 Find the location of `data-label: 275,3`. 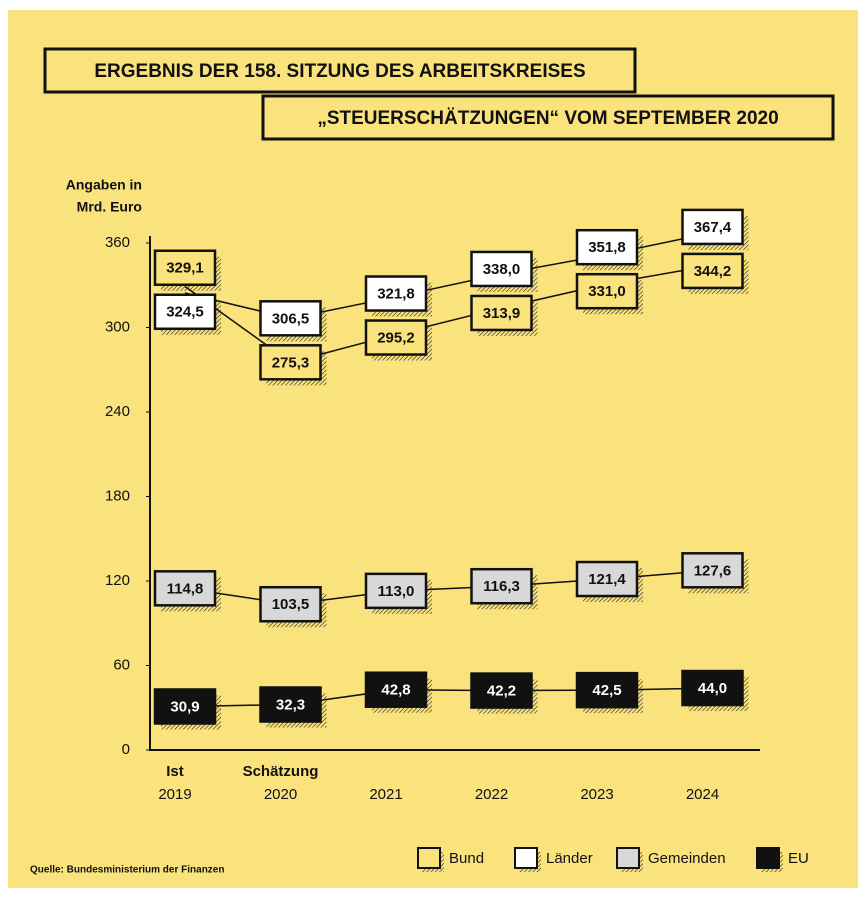

data-label: 275,3 is located at coordinates (291, 362).